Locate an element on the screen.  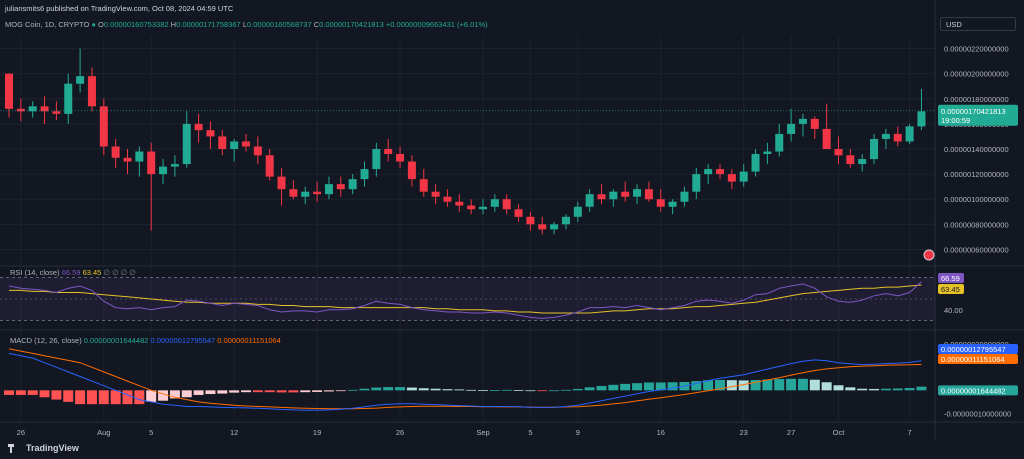
flag-icon is located at coordinates (929, 255).